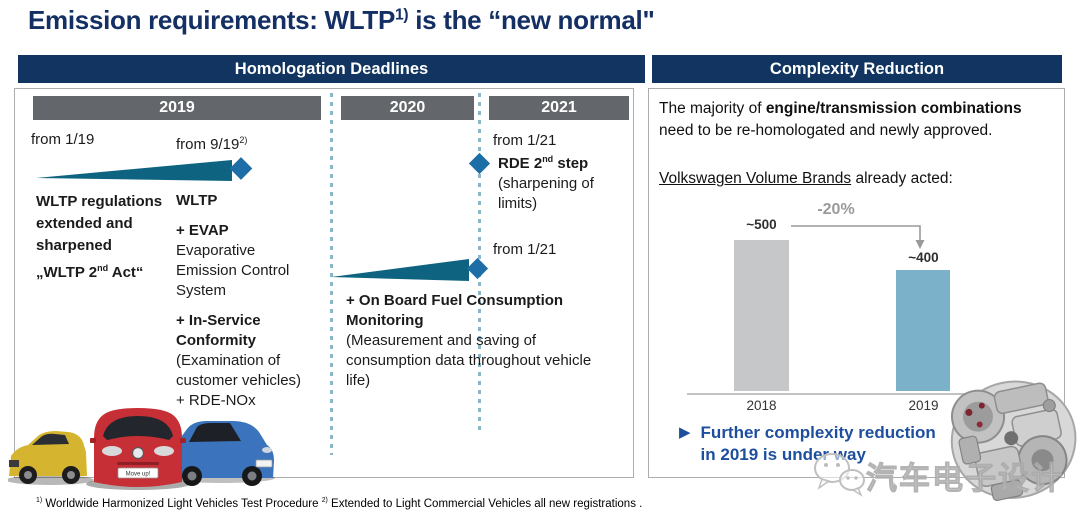 This screenshot has width=1080, height=520. Describe the element at coordinates (177, 108) in the screenshot. I see `yearbar-2019: 2019` at that location.